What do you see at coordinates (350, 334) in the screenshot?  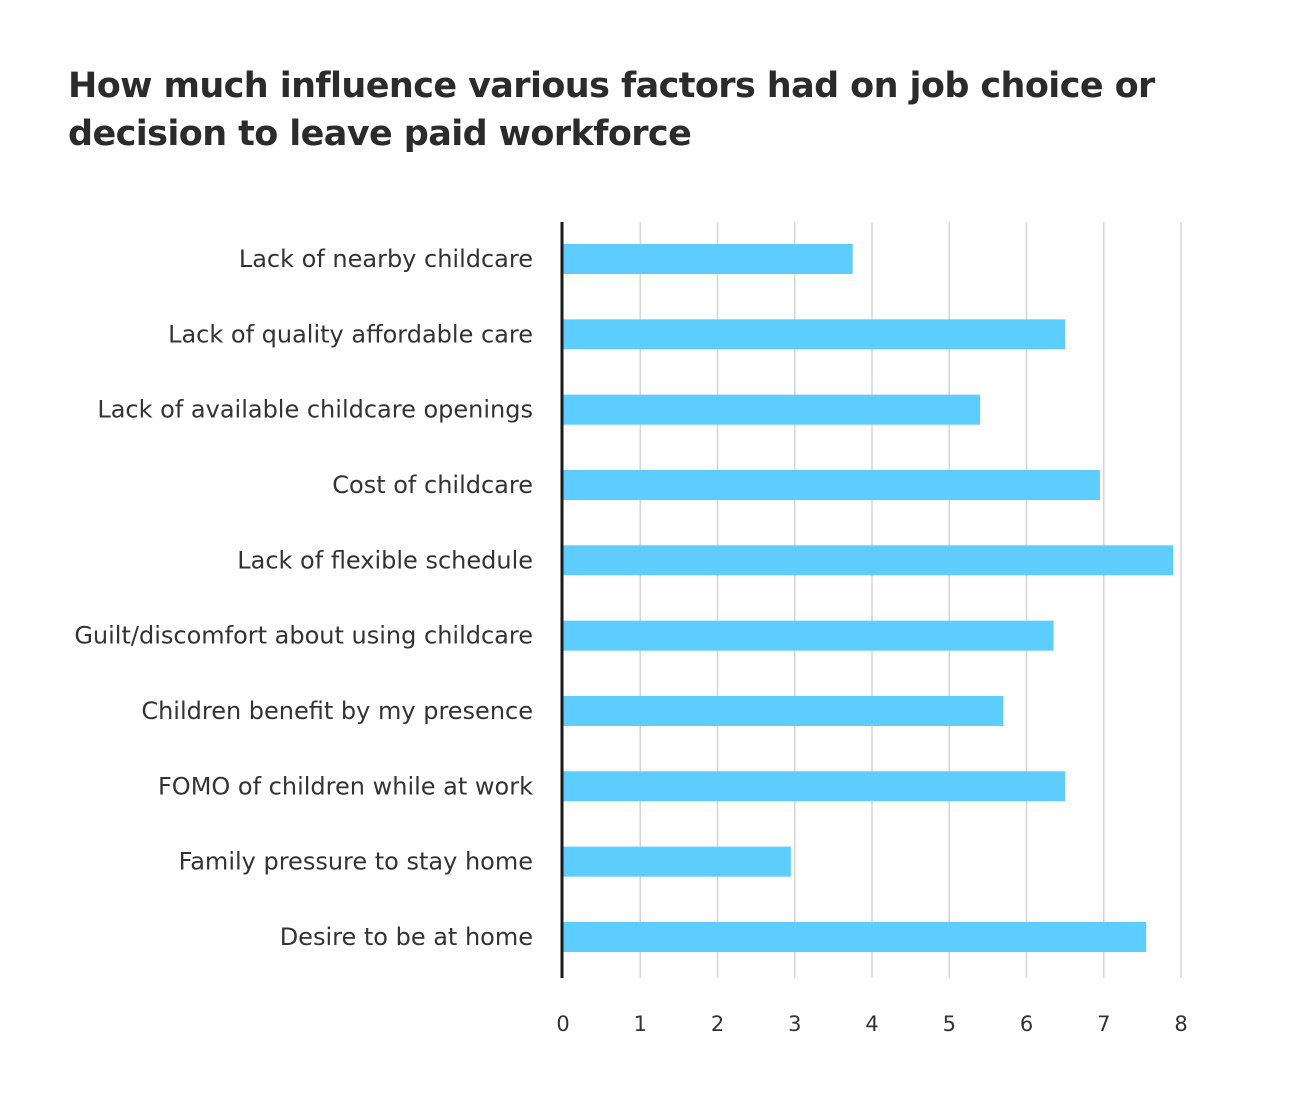 I see `category-label: Lack of quality affordable care` at bounding box center [350, 334].